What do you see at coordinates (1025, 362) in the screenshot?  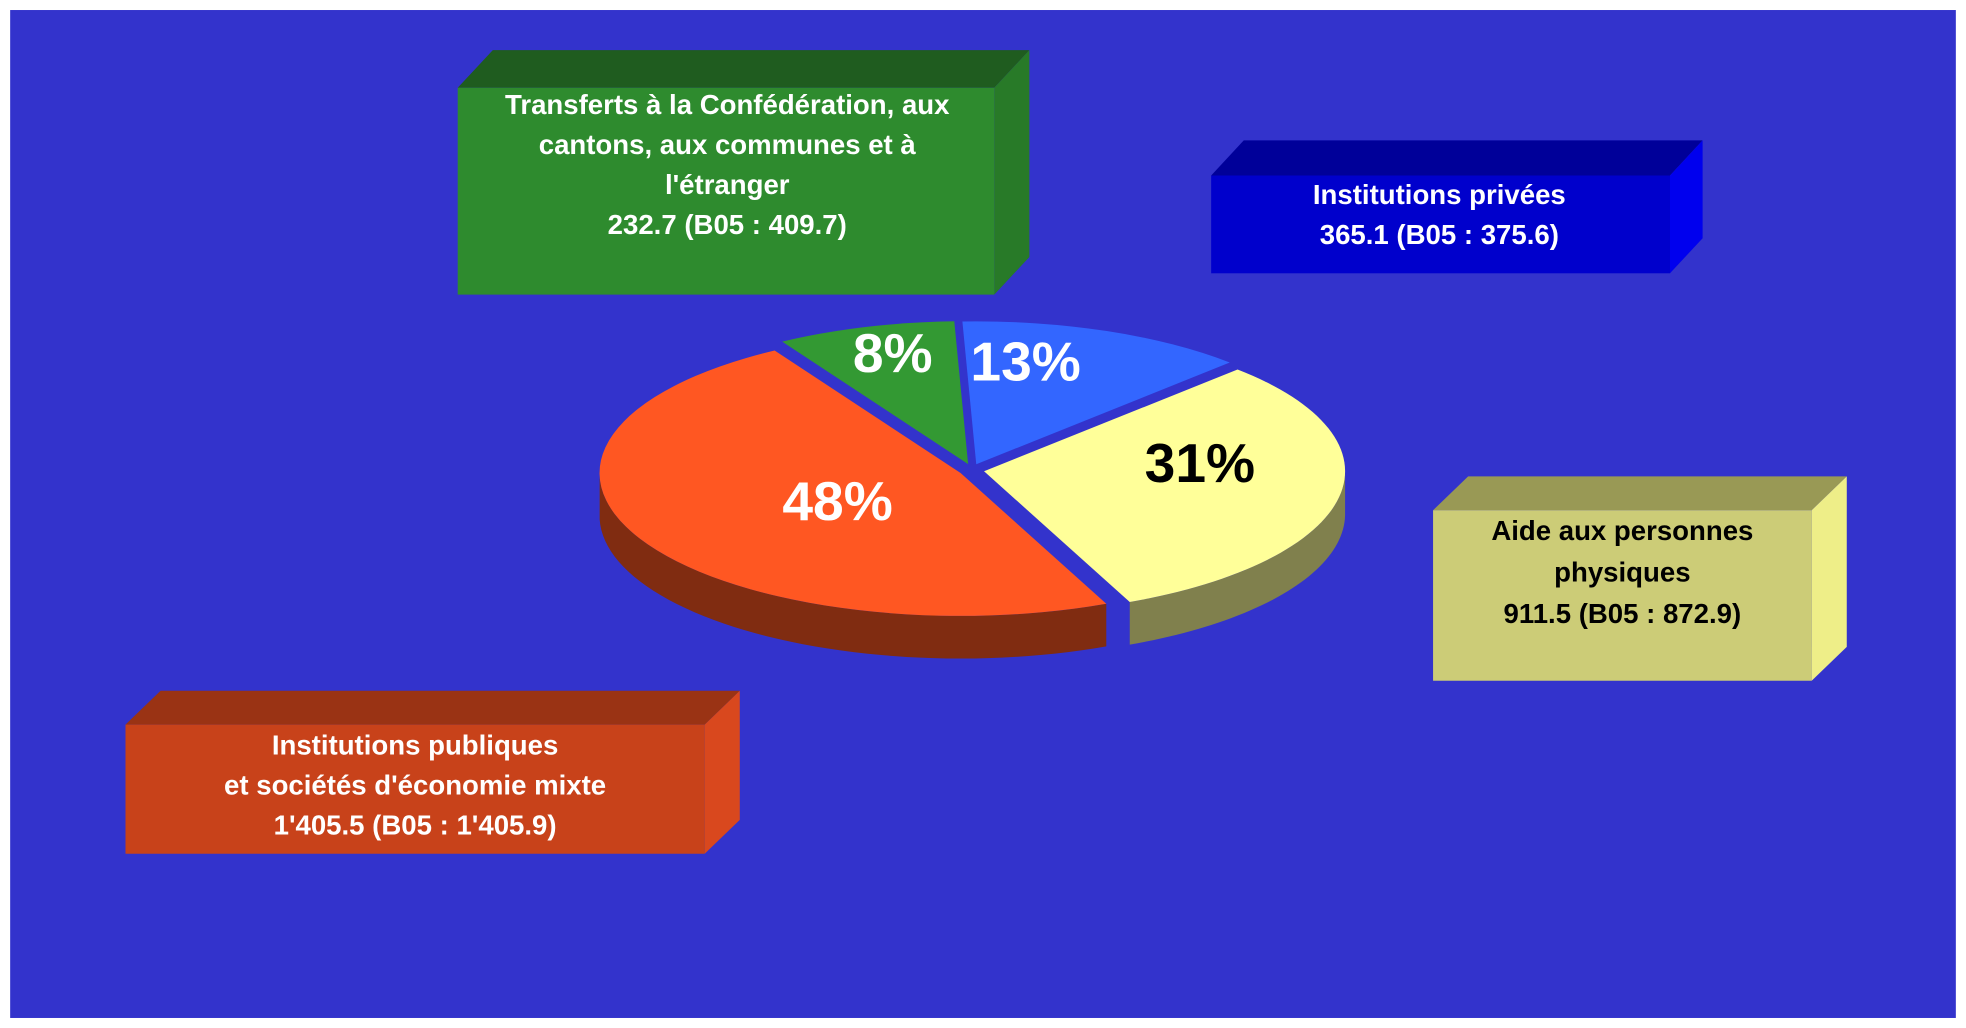 I see `slice-label: 13%` at bounding box center [1025, 362].